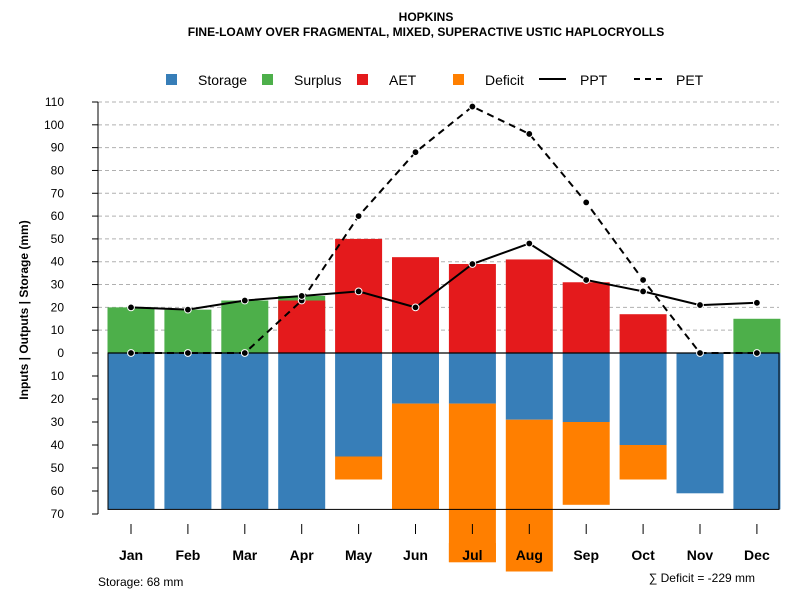 Image resolution: width=800 pixels, height=600 pixels. I want to click on legend-surplus-swatch, so click(267, 79).